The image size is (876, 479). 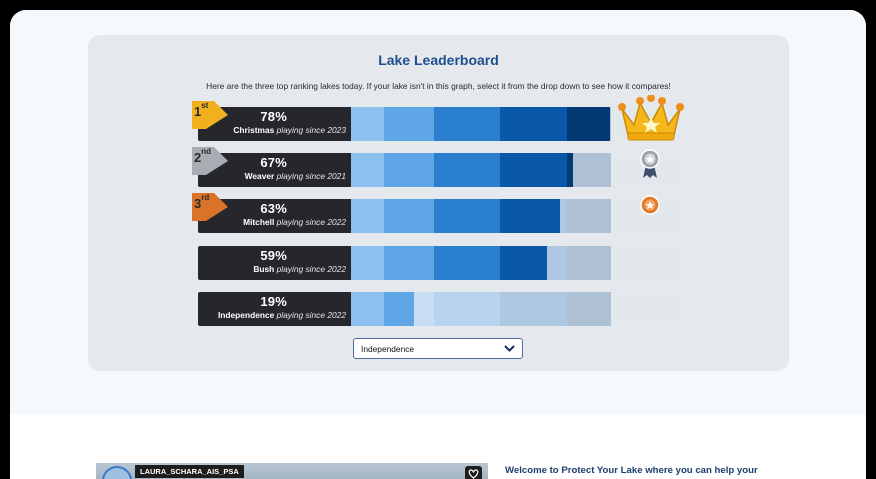 I want to click on lake-label: 59% Bush playing since 2022, so click(x=274, y=263).